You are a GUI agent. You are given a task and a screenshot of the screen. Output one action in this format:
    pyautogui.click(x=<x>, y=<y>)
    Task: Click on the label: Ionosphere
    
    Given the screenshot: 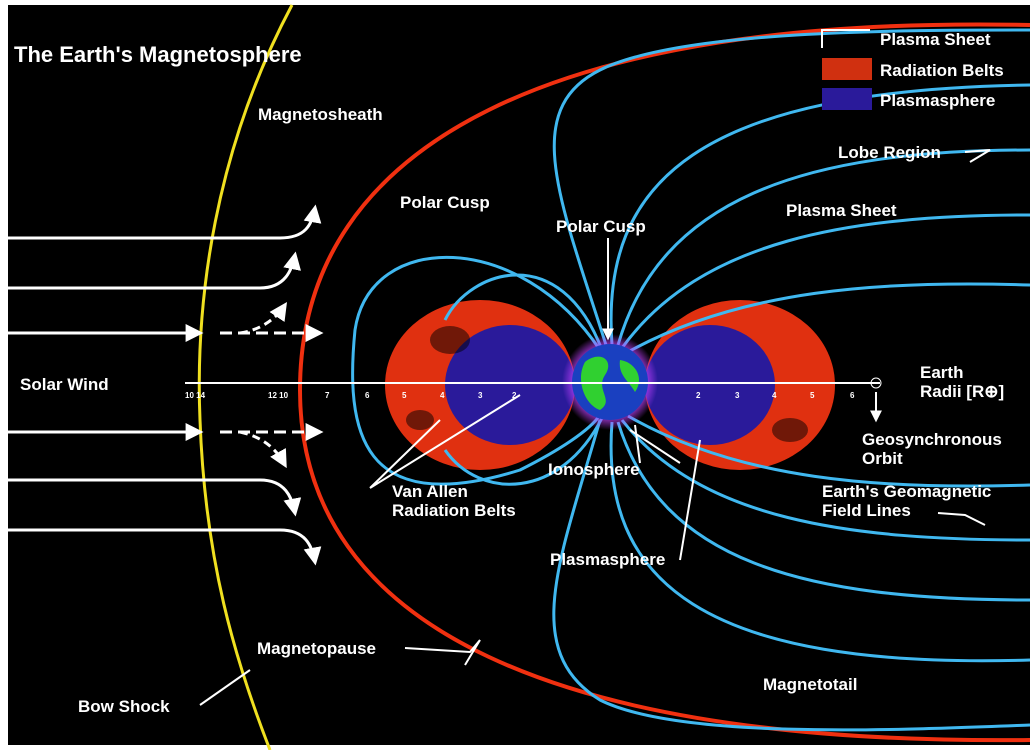 What is the action you would take?
    pyautogui.click(x=594, y=469)
    